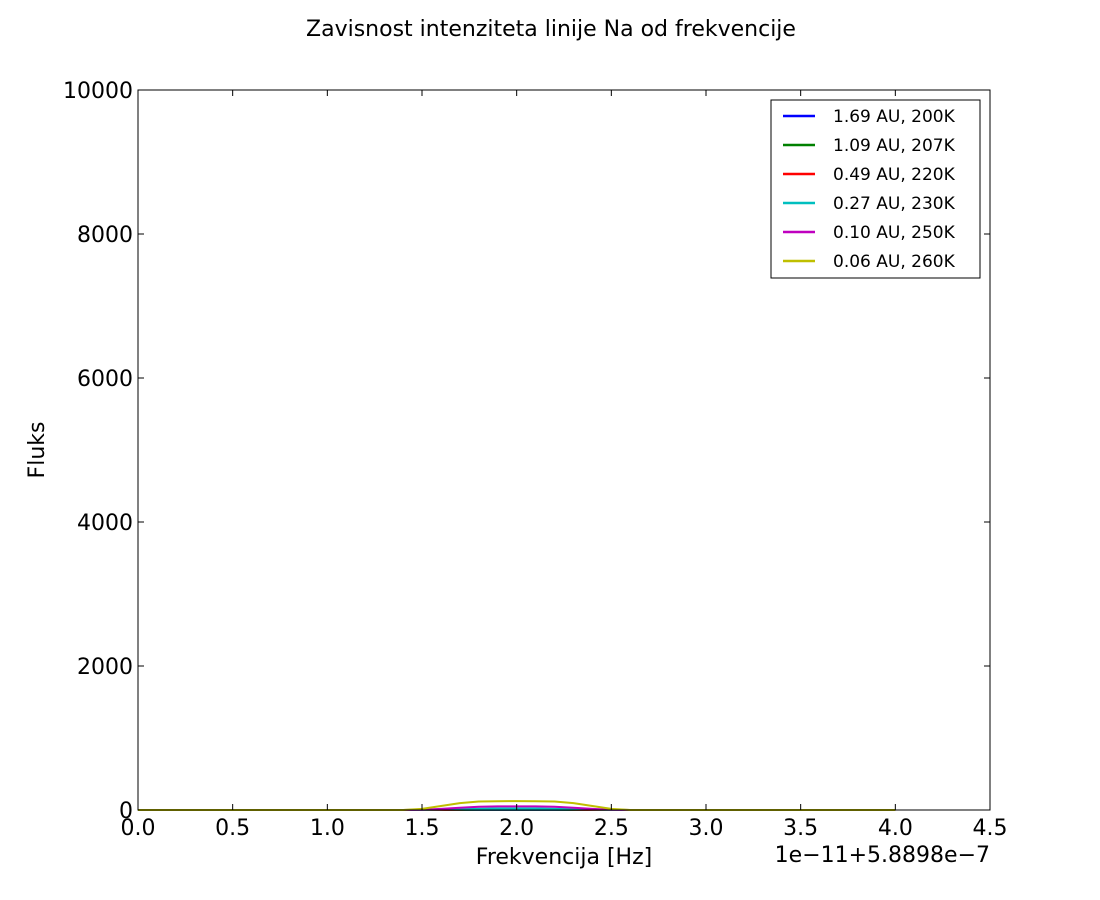 The height and width of the screenshot is (900, 1100). Describe the element at coordinates (894, 204) in the screenshot. I see `legend-label: 0.27 AU, 230K` at that location.